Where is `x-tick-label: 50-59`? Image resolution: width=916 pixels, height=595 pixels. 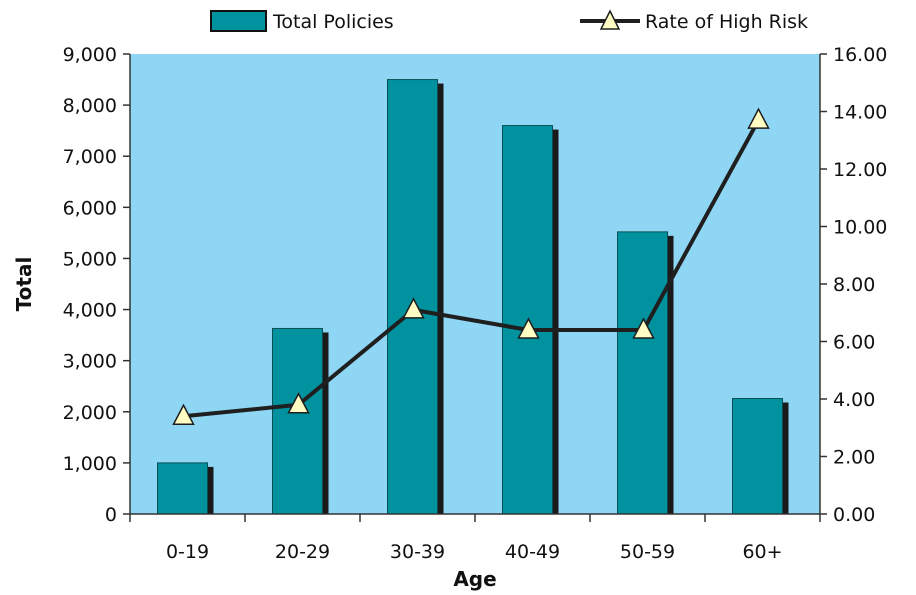
x-tick-label: 50-59 is located at coordinates (647, 552).